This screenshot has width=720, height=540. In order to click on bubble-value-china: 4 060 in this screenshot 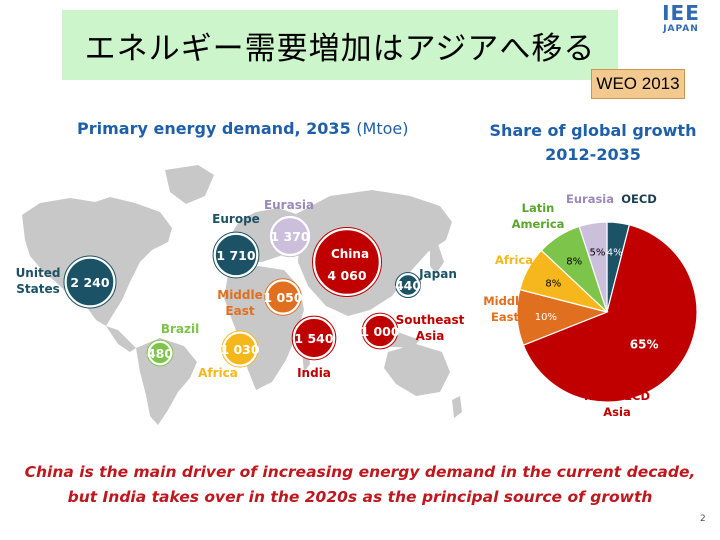, I will do `click(346, 275)`.